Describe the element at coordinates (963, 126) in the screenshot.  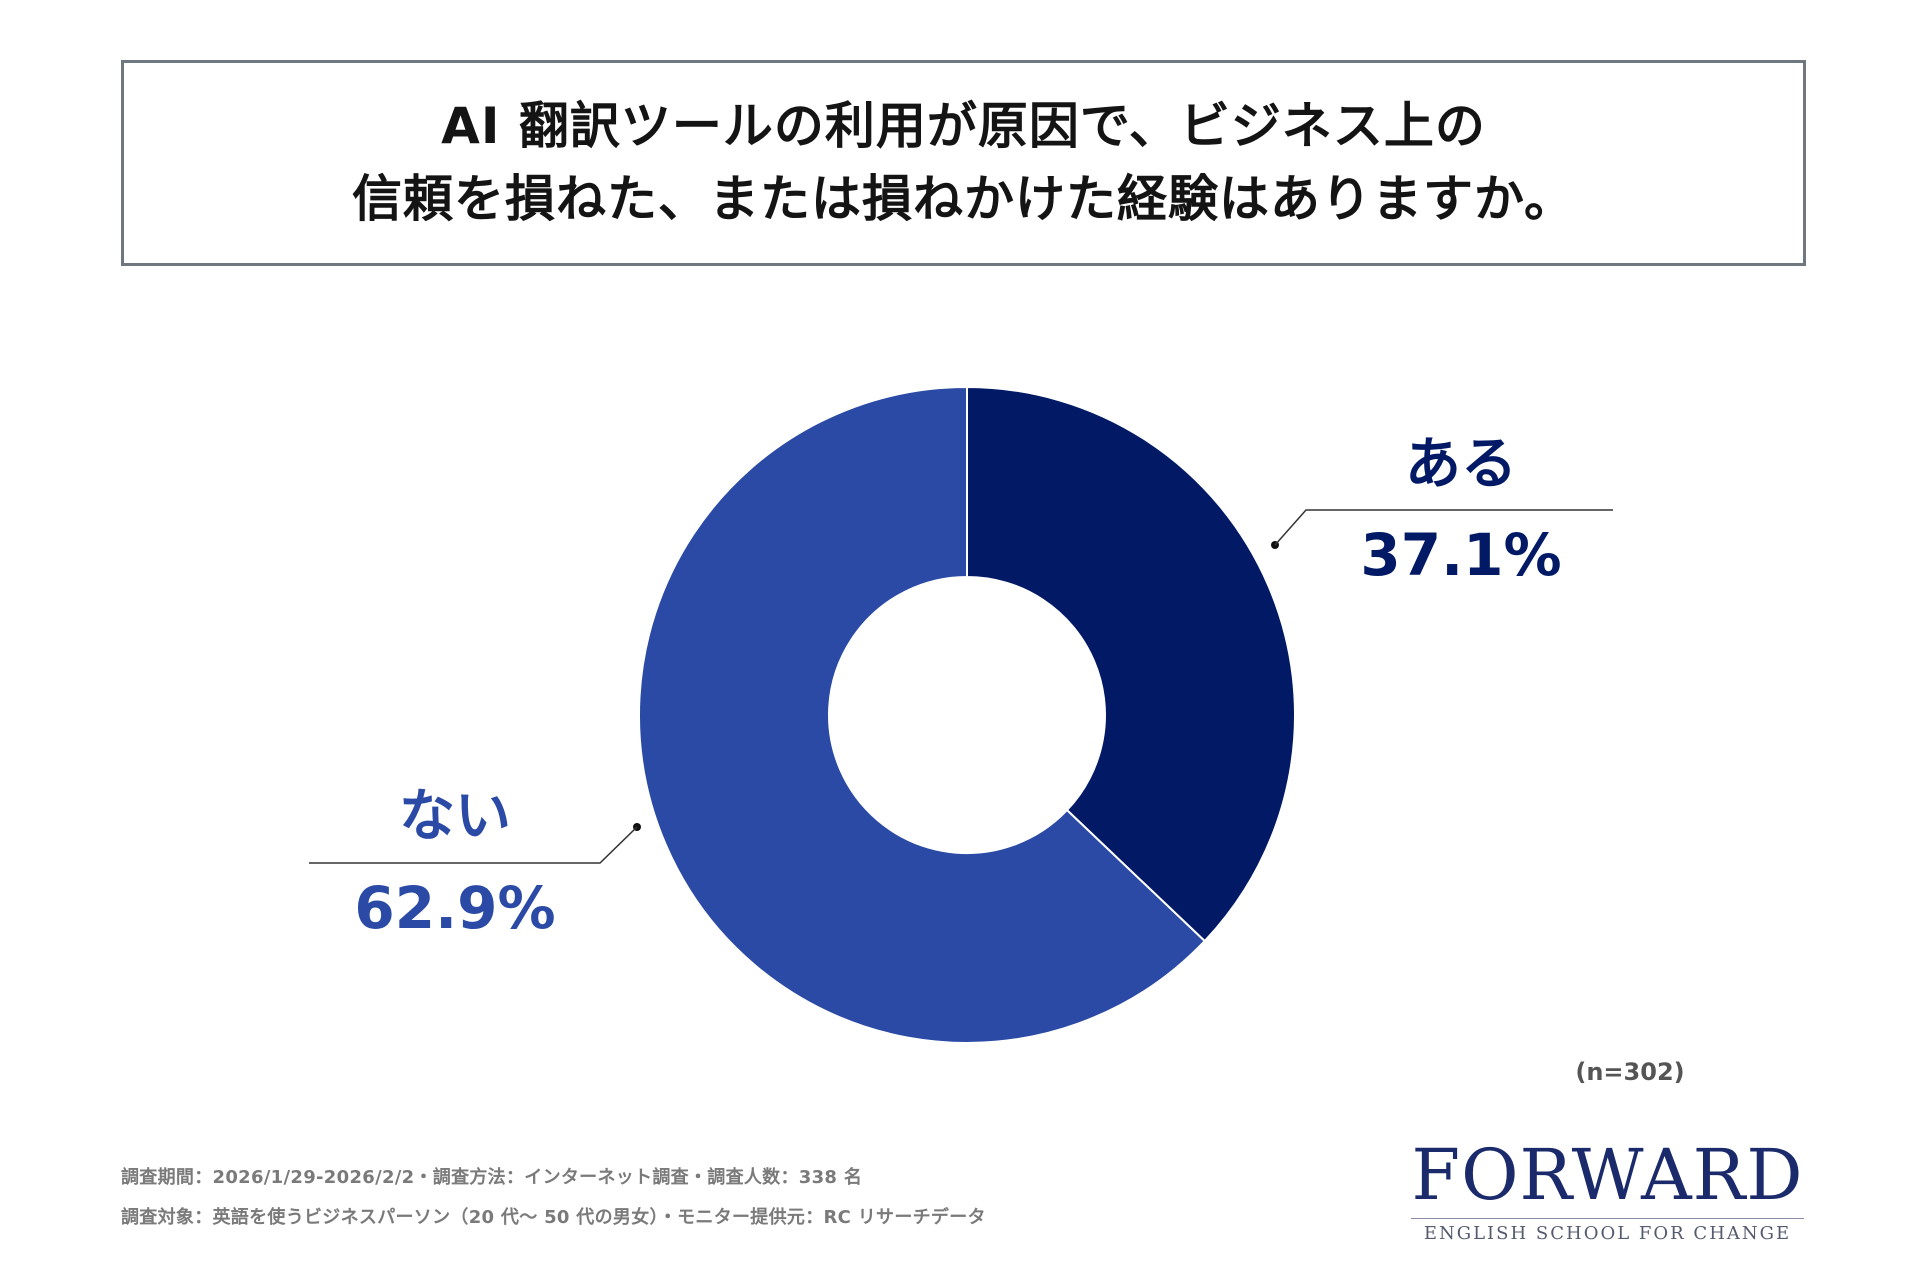
I see `chart-title-line-1: AI 翻訳ツールの利用が原因で、ビジネス上の` at that location.